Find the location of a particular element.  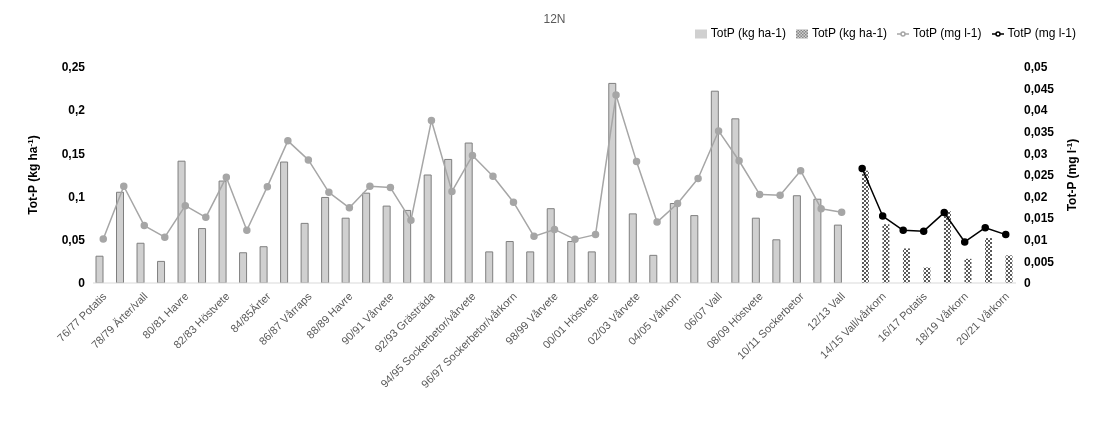

y-tick-label: 0 is located at coordinates (82, 283).